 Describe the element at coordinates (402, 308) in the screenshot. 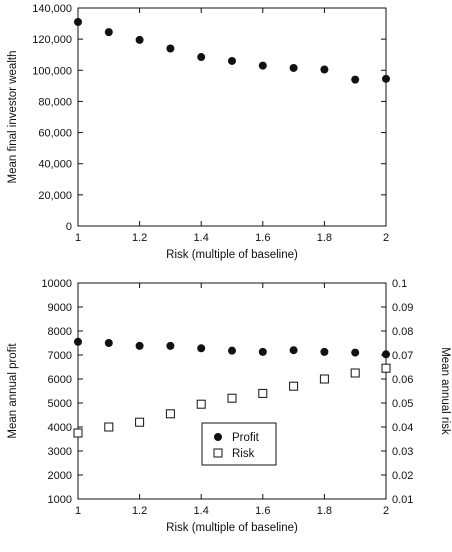

I see `y2-tick-label: 0.09` at that location.